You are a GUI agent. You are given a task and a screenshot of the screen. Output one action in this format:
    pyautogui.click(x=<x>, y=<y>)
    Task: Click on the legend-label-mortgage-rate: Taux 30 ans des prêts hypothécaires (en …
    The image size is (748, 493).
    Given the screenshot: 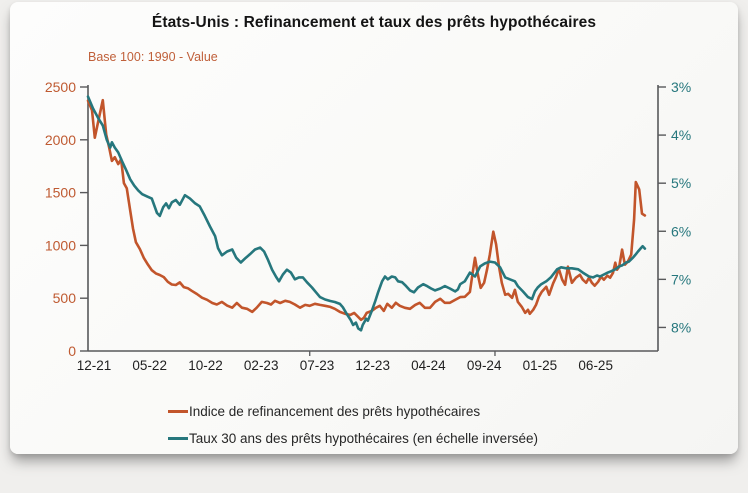 What is the action you would take?
    pyautogui.click(x=363, y=438)
    